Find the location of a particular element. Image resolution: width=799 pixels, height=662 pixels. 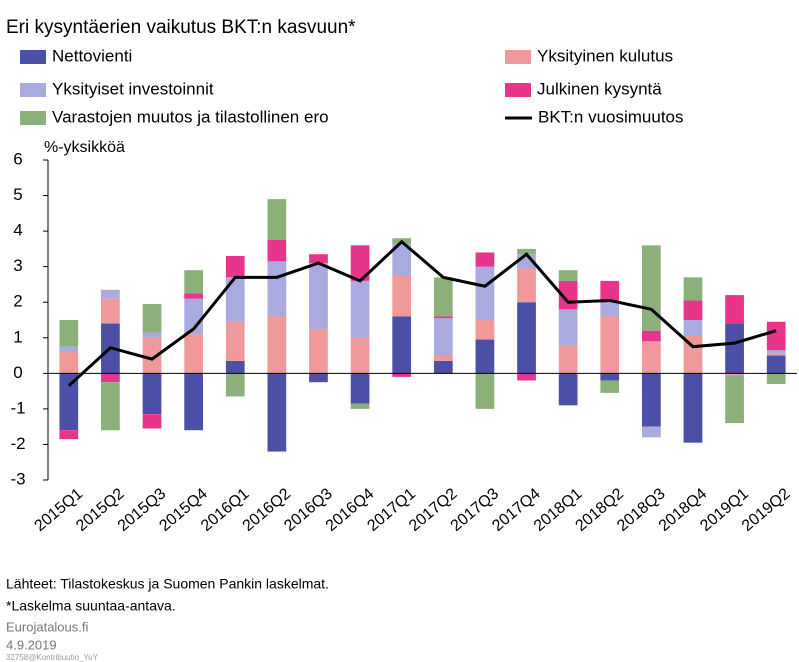

footnote: *Laskelma suuntaa-antava. is located at coordinates (91, 606).